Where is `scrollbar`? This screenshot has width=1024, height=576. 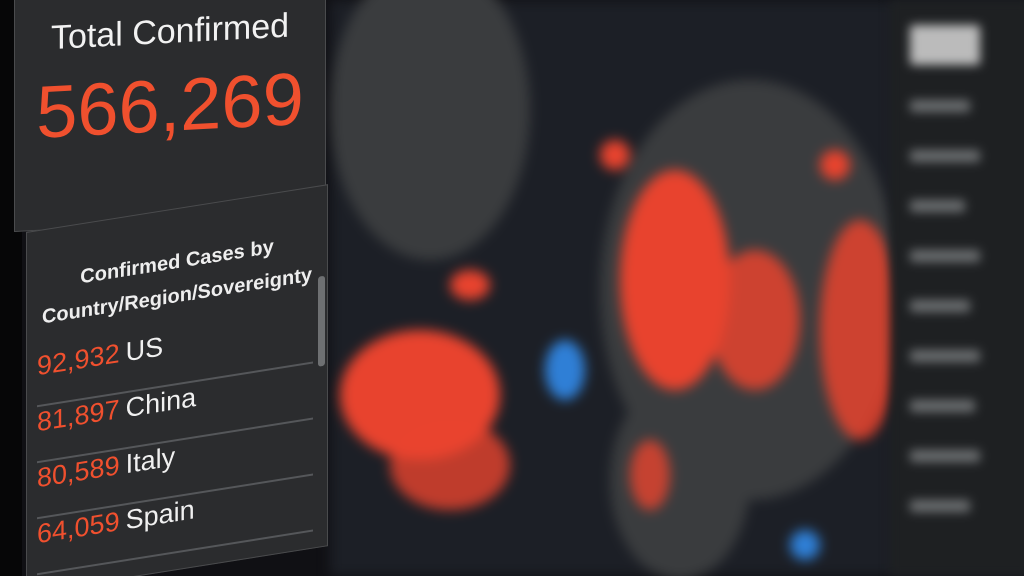 scrollbar is located at coordinates (321, 321).